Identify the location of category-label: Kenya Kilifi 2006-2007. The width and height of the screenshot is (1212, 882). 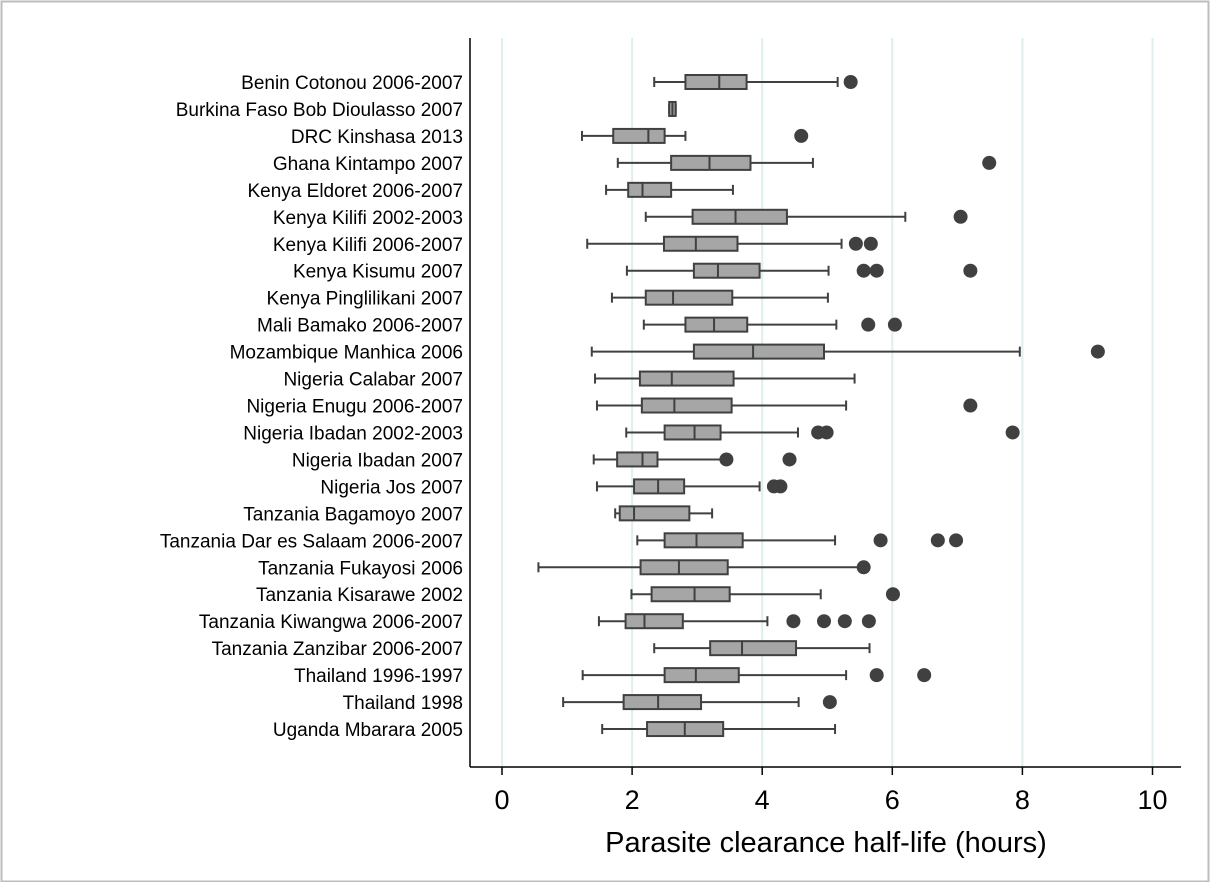
(368, 245).